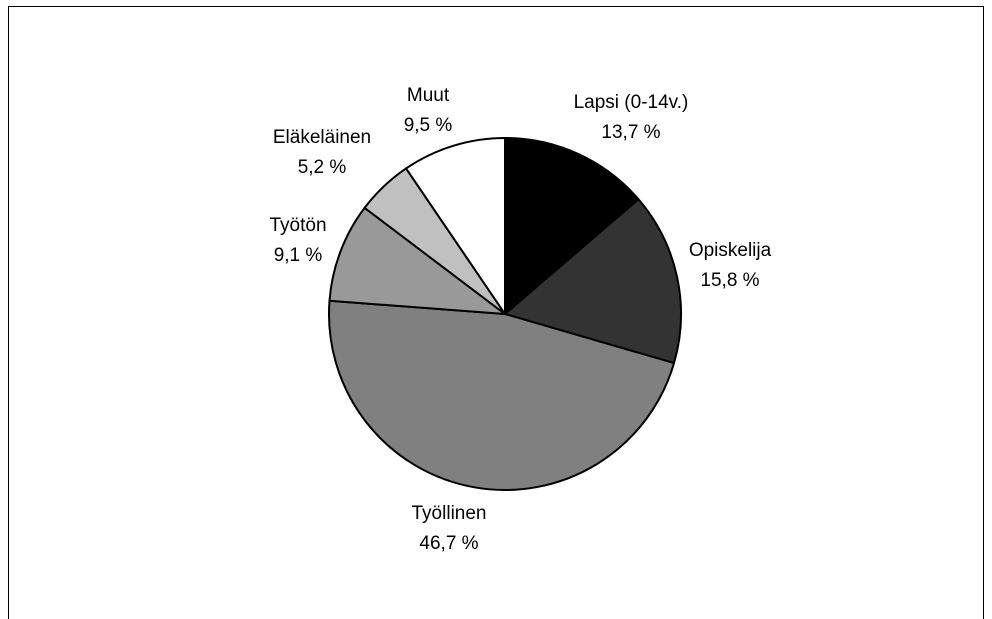  Describe the element at coordinates (631, 117) in the screenshot. I see `slice-label-lapsi: Lapsi (0-14v.) 13,7 %` at that location.